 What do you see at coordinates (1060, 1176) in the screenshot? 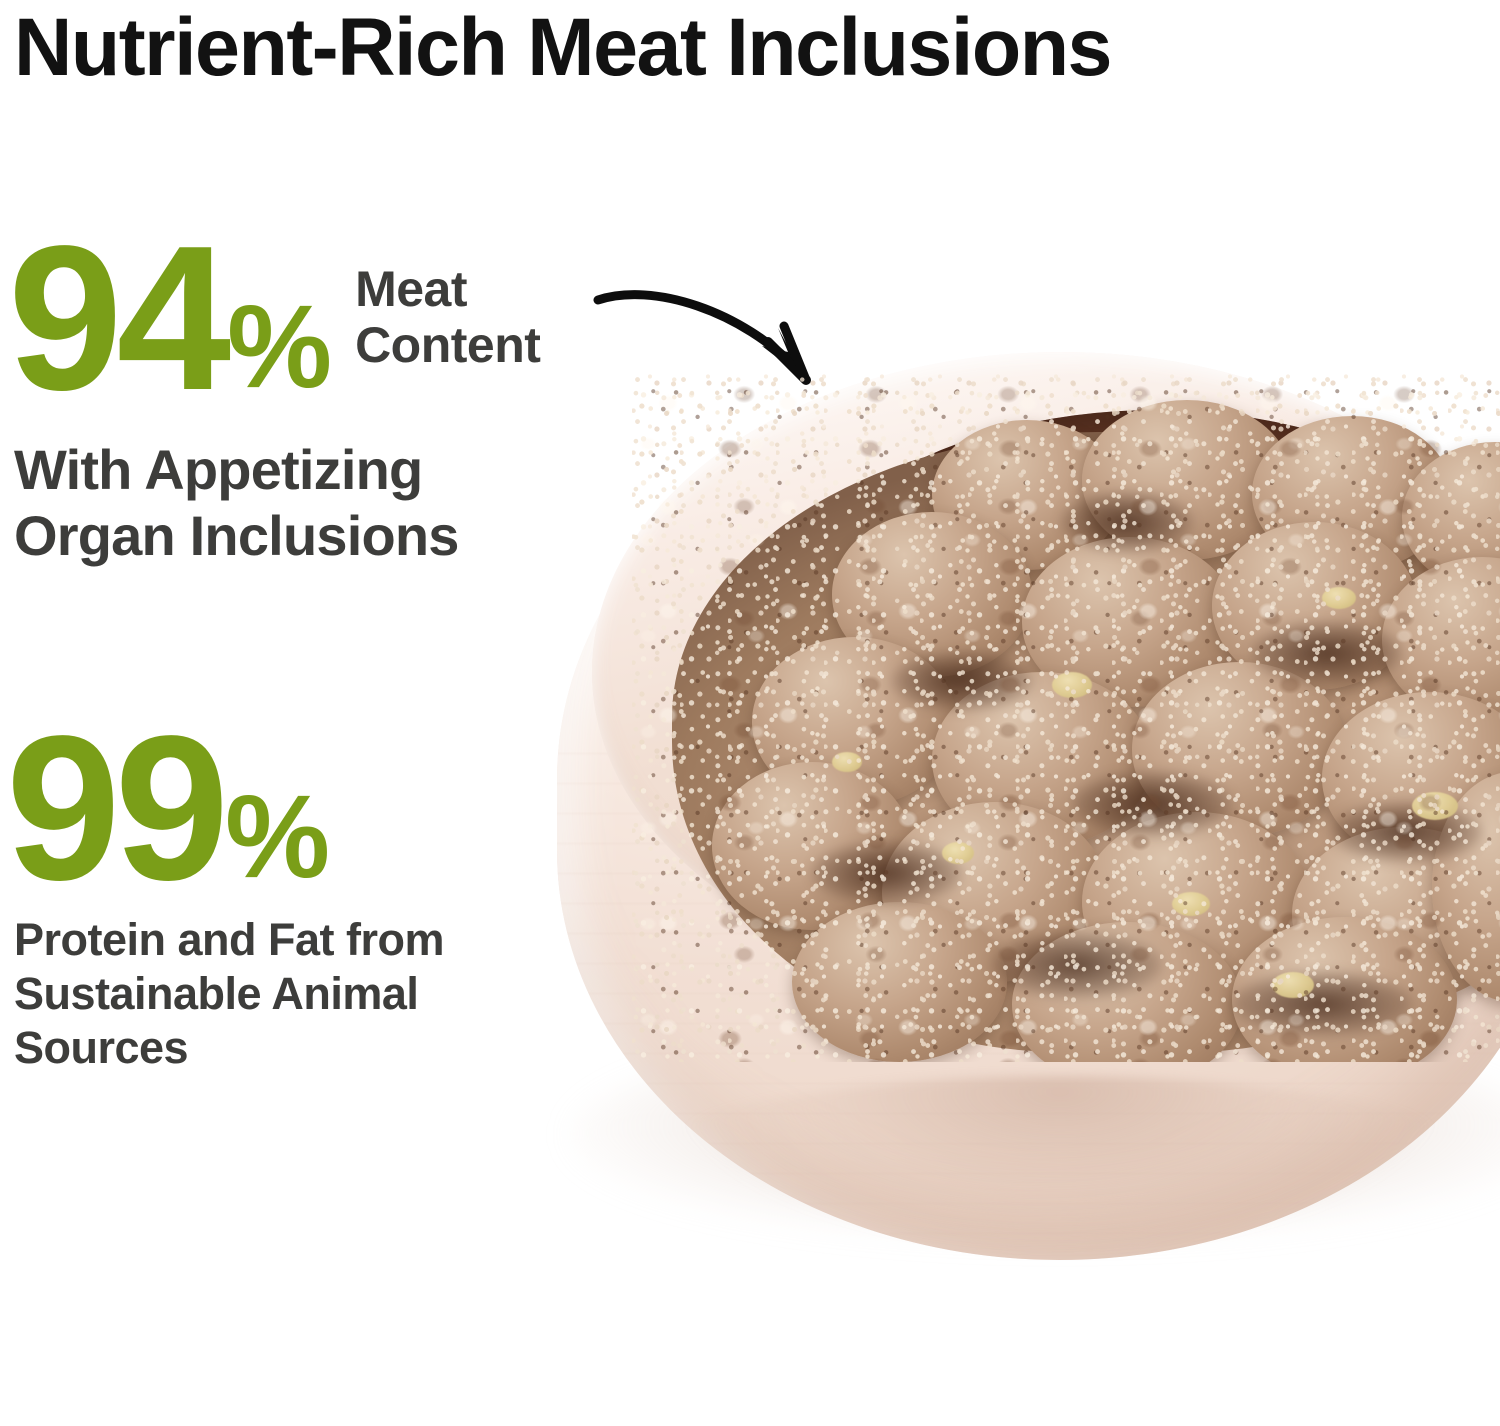
I see `bowl-foot-shading` at bounding box center [1060, 1176].